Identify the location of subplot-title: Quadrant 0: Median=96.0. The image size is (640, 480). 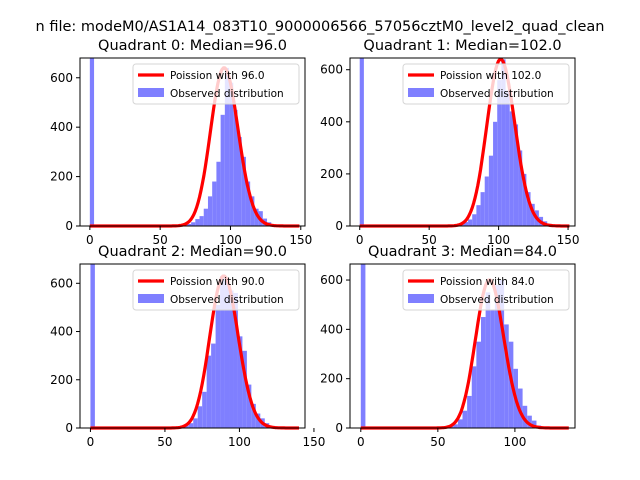
(192, 46).